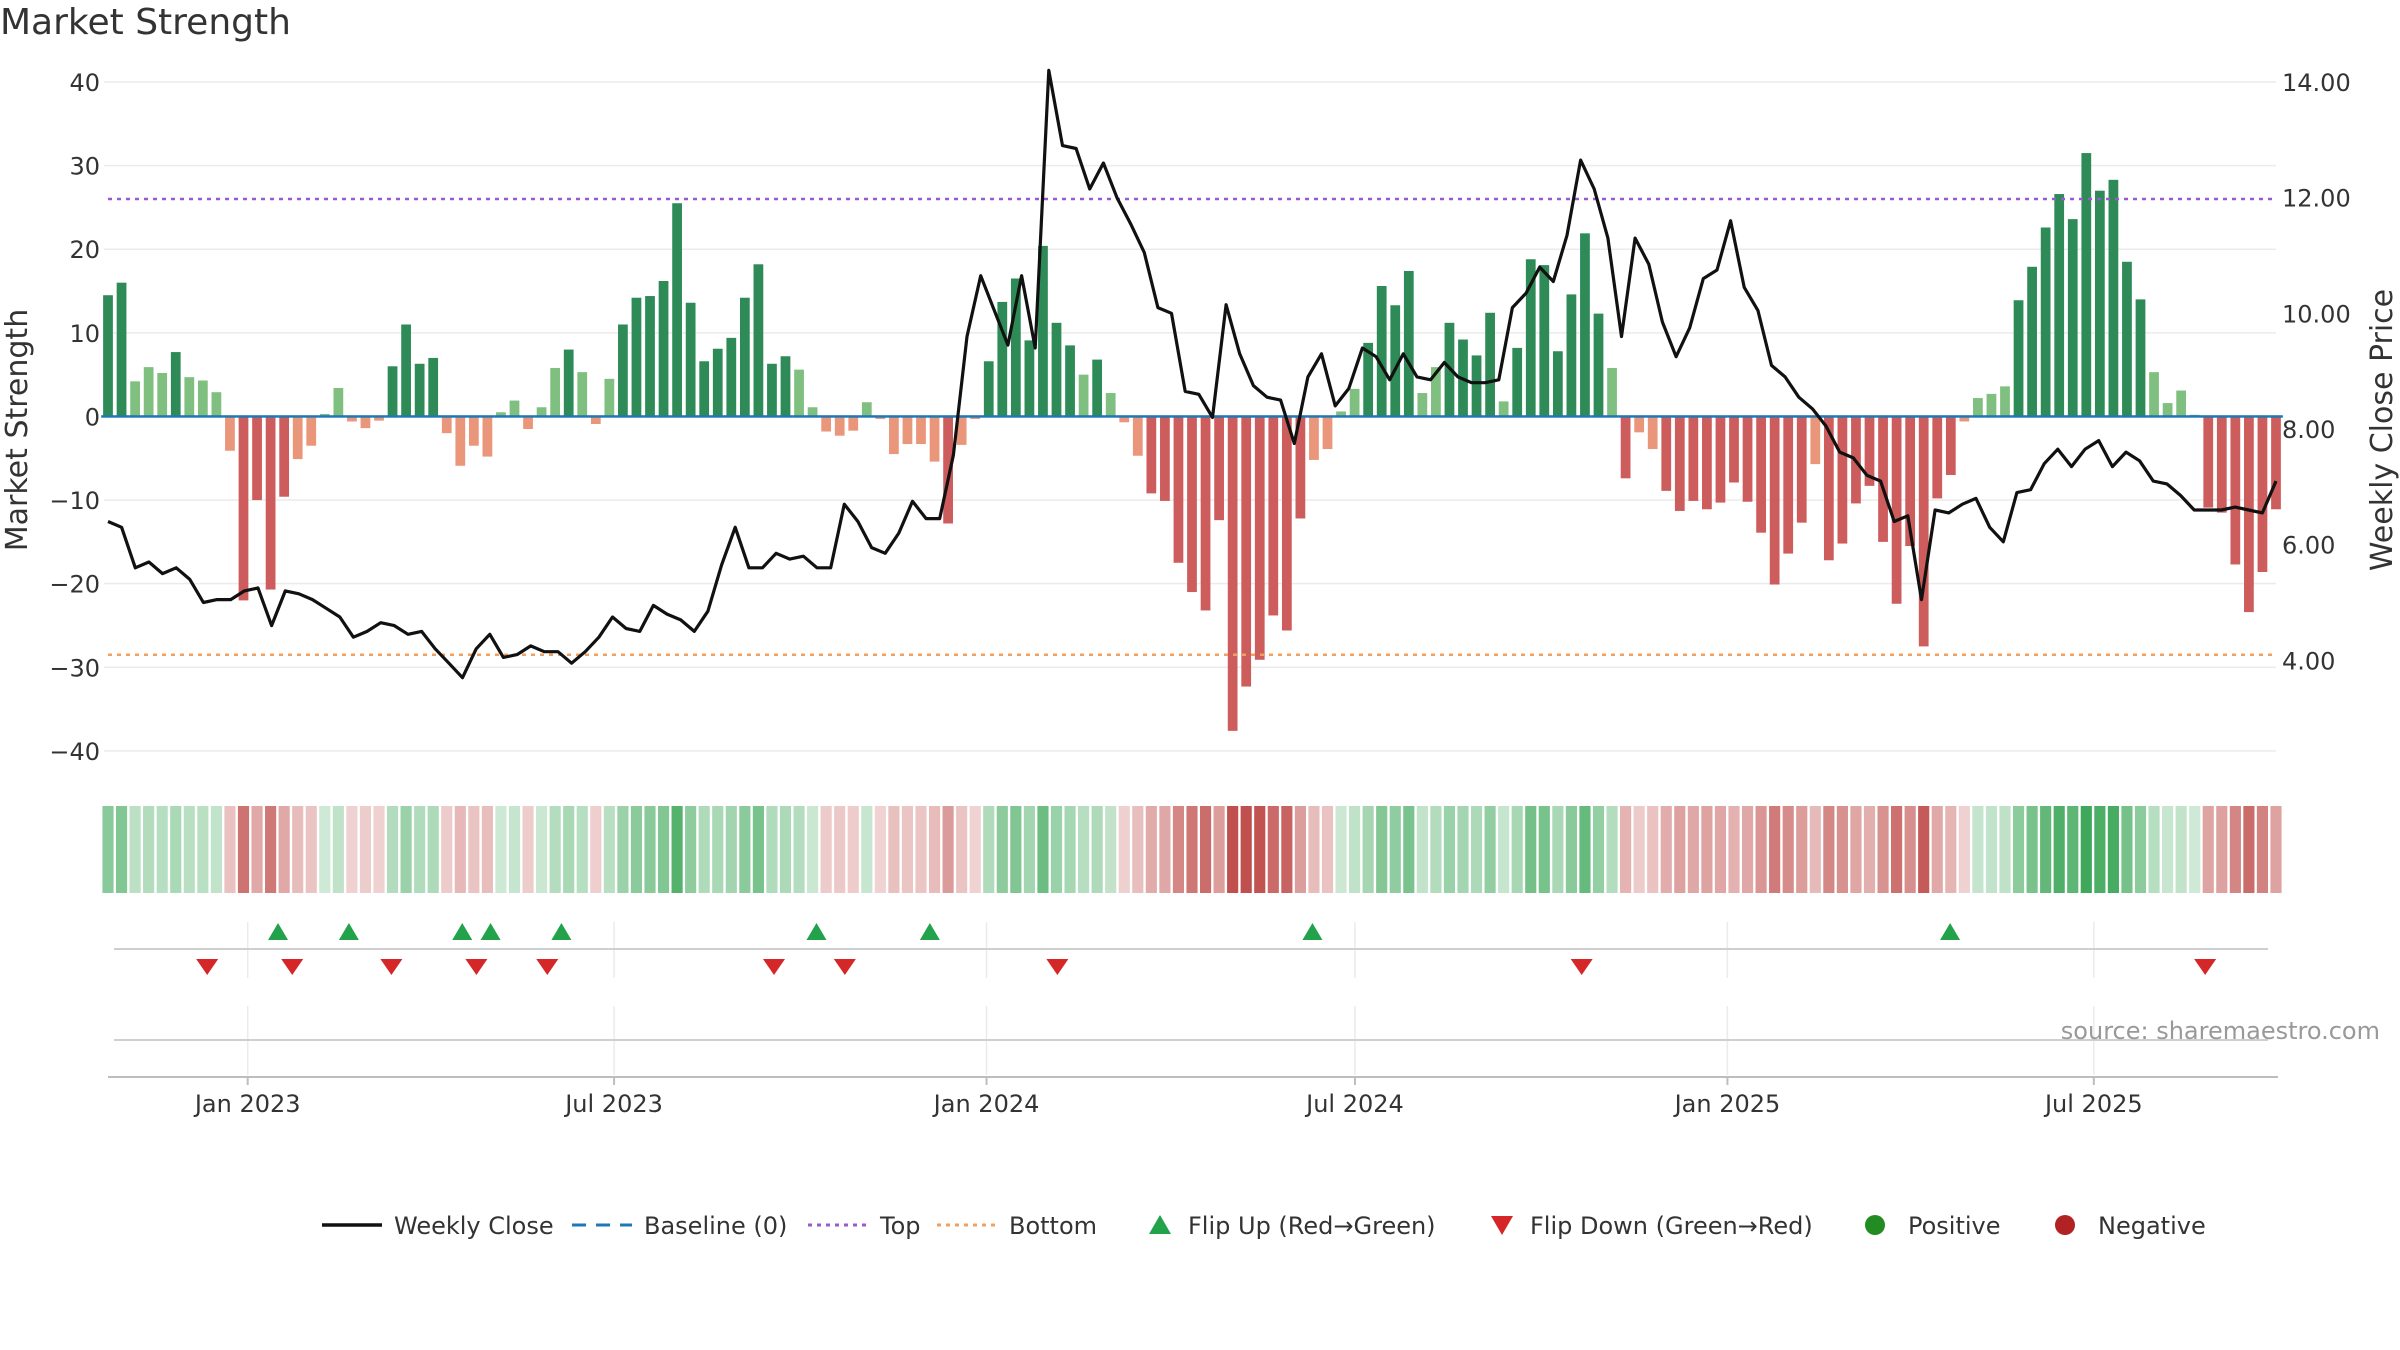 This screenshot has height=1350, width=2400. What do you see at coordinates (247, 1104) in the screenshot?
I see `x-tick-label: Jan 2023` at bounding box center [247, 1104].